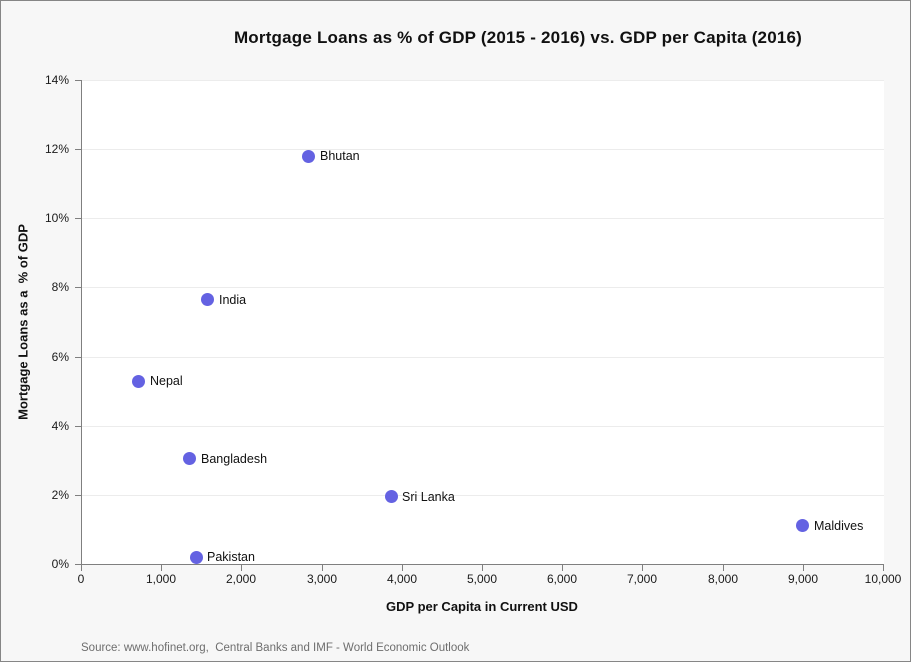 This screenshot has height=662, width=911. Describe the element at coordinates (231, 557) in the screenshot. I see `data-point-label: Pakistan` at that location.